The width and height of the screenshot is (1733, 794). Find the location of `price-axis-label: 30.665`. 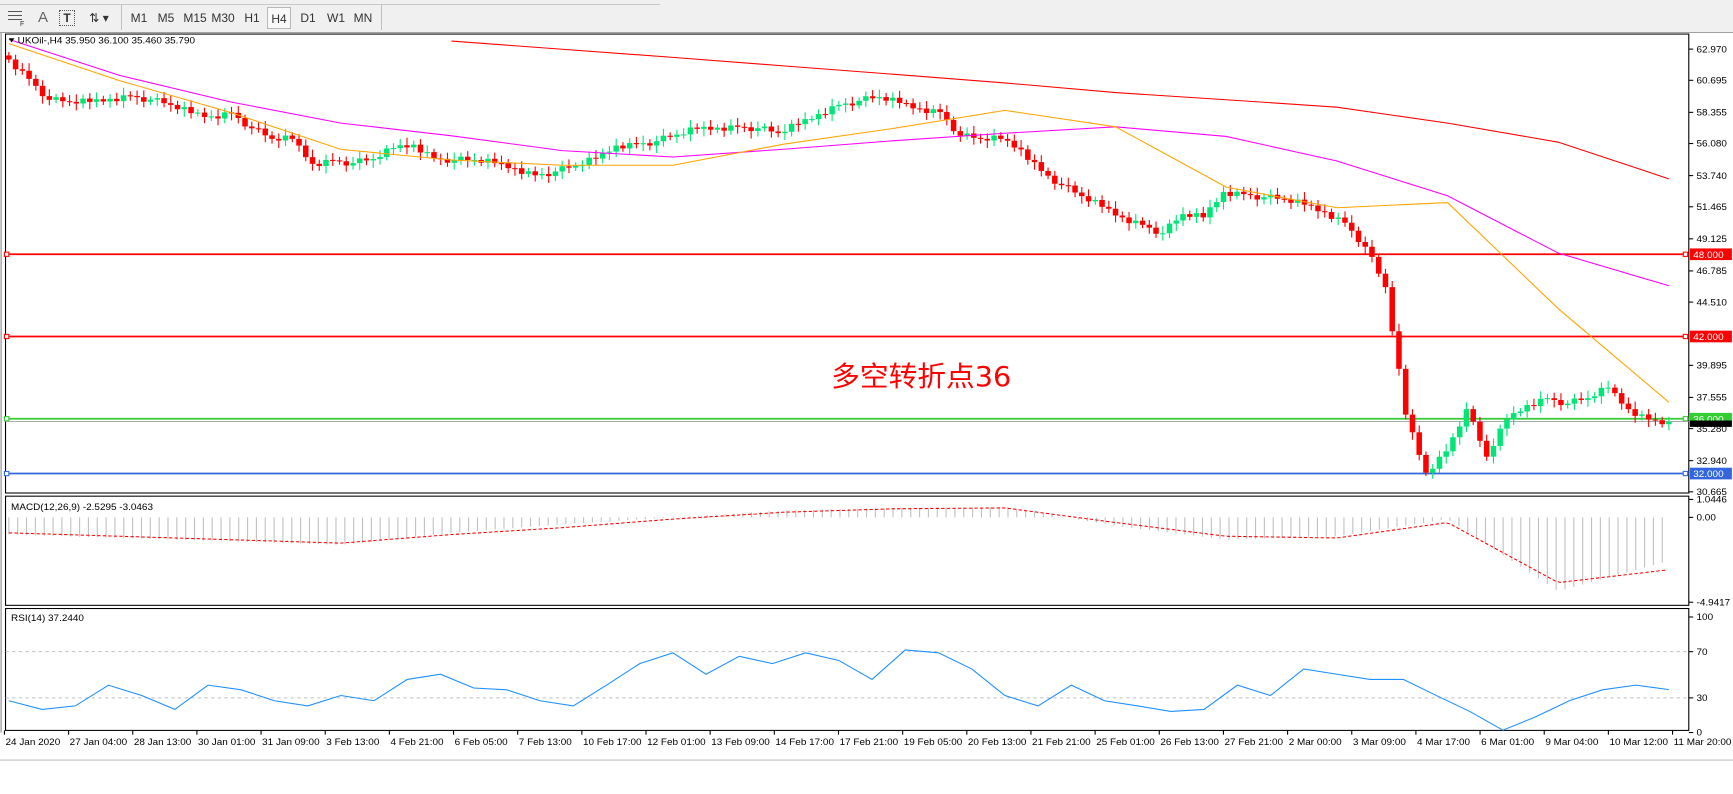

price-axis-label: 30.665 is located at coordinates (1712, 492).